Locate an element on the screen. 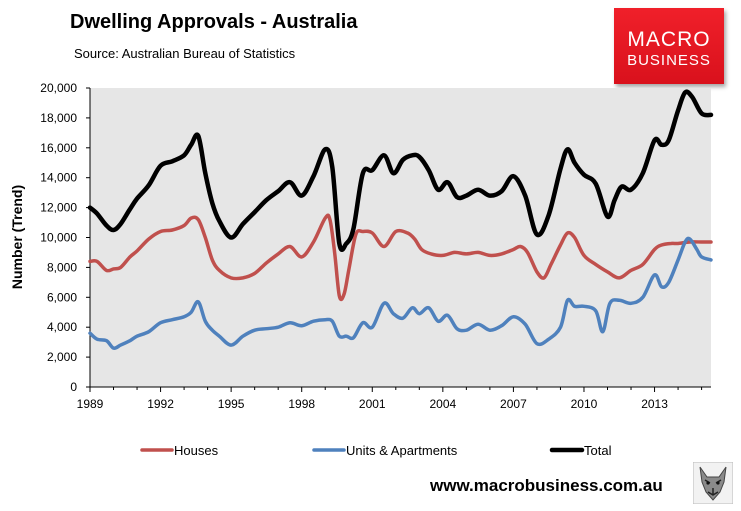 This screenshot has width=741, height=511. y-tick-label: 12,000 is located at coordinates (58, 208).